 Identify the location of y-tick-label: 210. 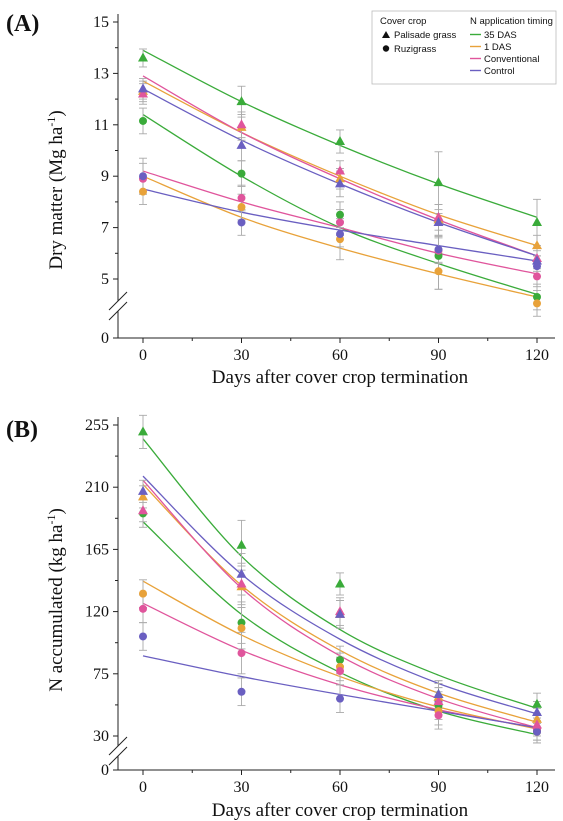
(97, 487).